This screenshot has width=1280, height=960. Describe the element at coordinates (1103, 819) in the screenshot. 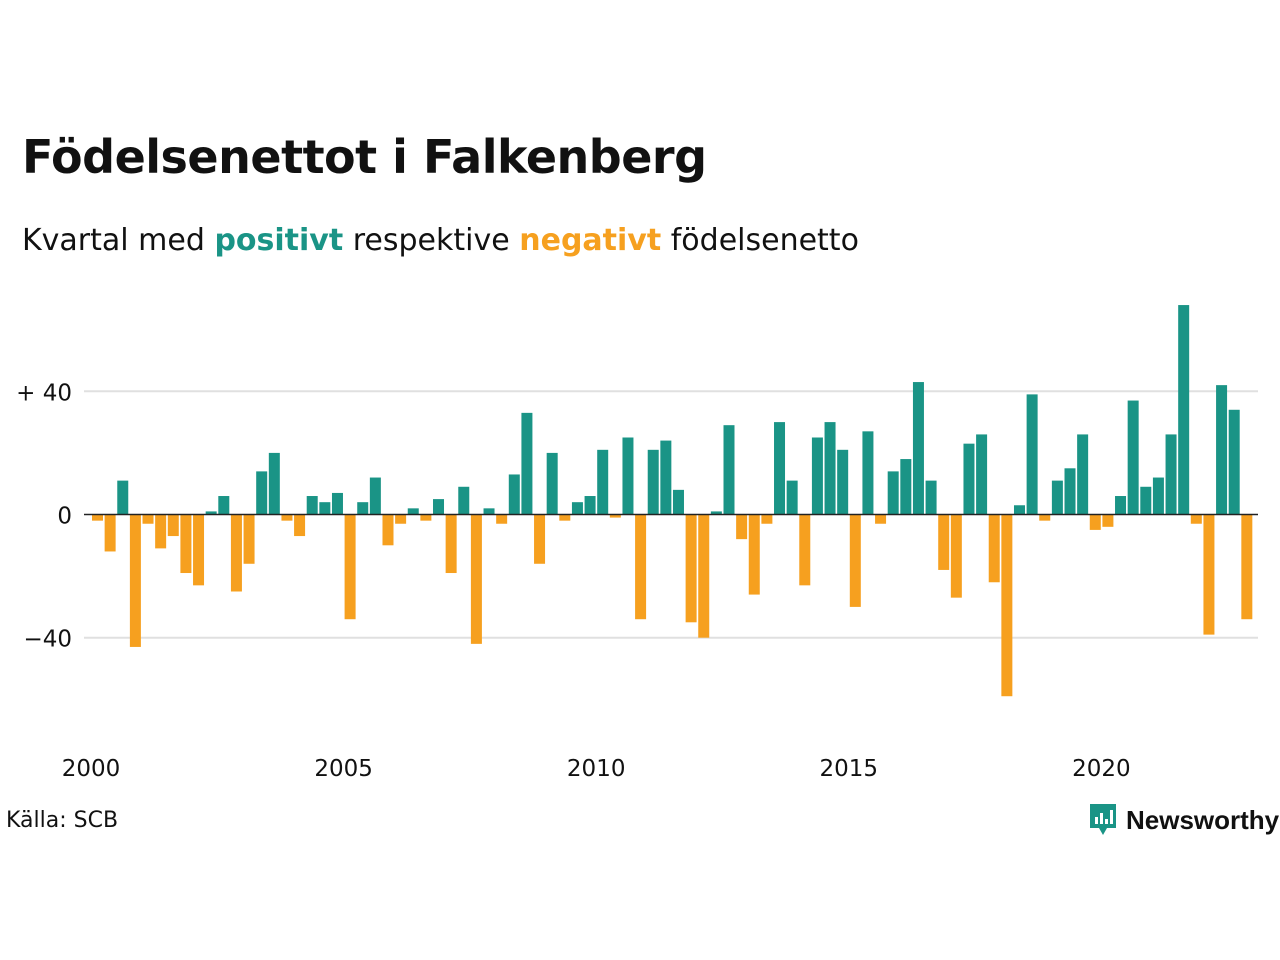

I see `newsworthy-logo-icon` at that location.